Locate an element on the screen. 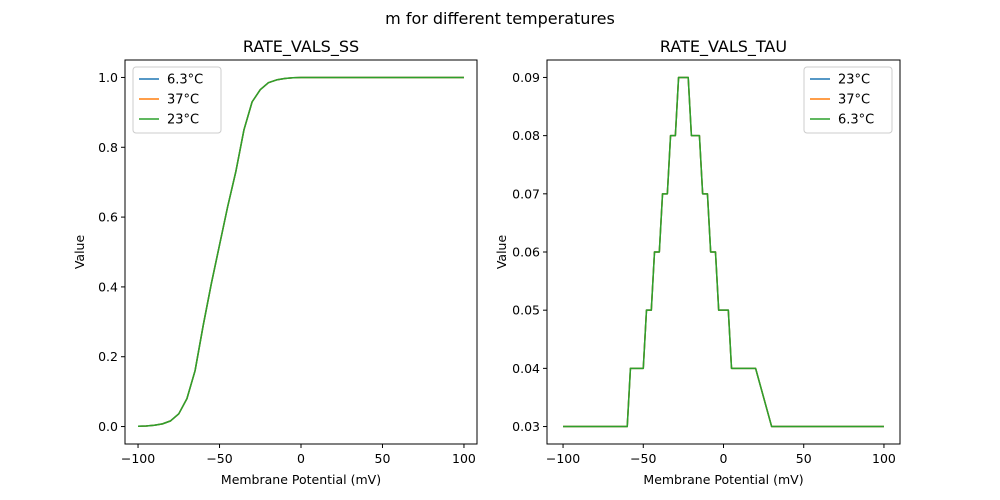  ss-x-ticks: −100 −50 0 50 100 is located at coordinates (298, 455).